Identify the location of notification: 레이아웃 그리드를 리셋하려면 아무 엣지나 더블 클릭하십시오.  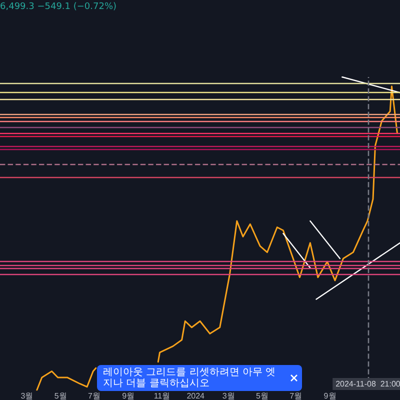
(199, 378).